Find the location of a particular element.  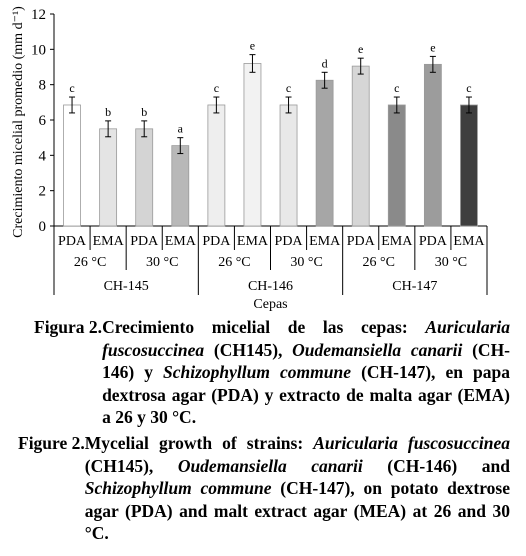

y-tick-label: 12 is located at coordinates (38, 15).